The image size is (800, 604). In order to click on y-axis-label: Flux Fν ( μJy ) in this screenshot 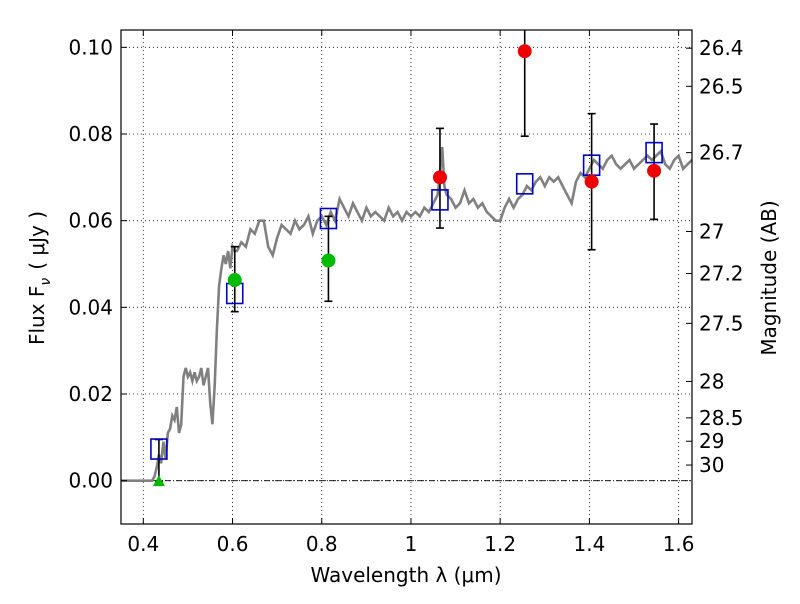, I will do `click(39, 278)`.